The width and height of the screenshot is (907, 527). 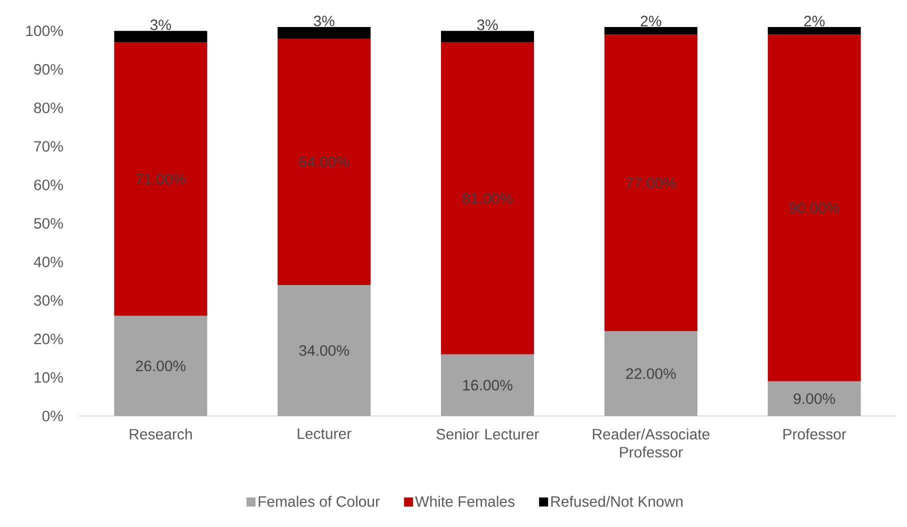 I want to click on legend-label: Females of Colour, so click(x=319, y=501).